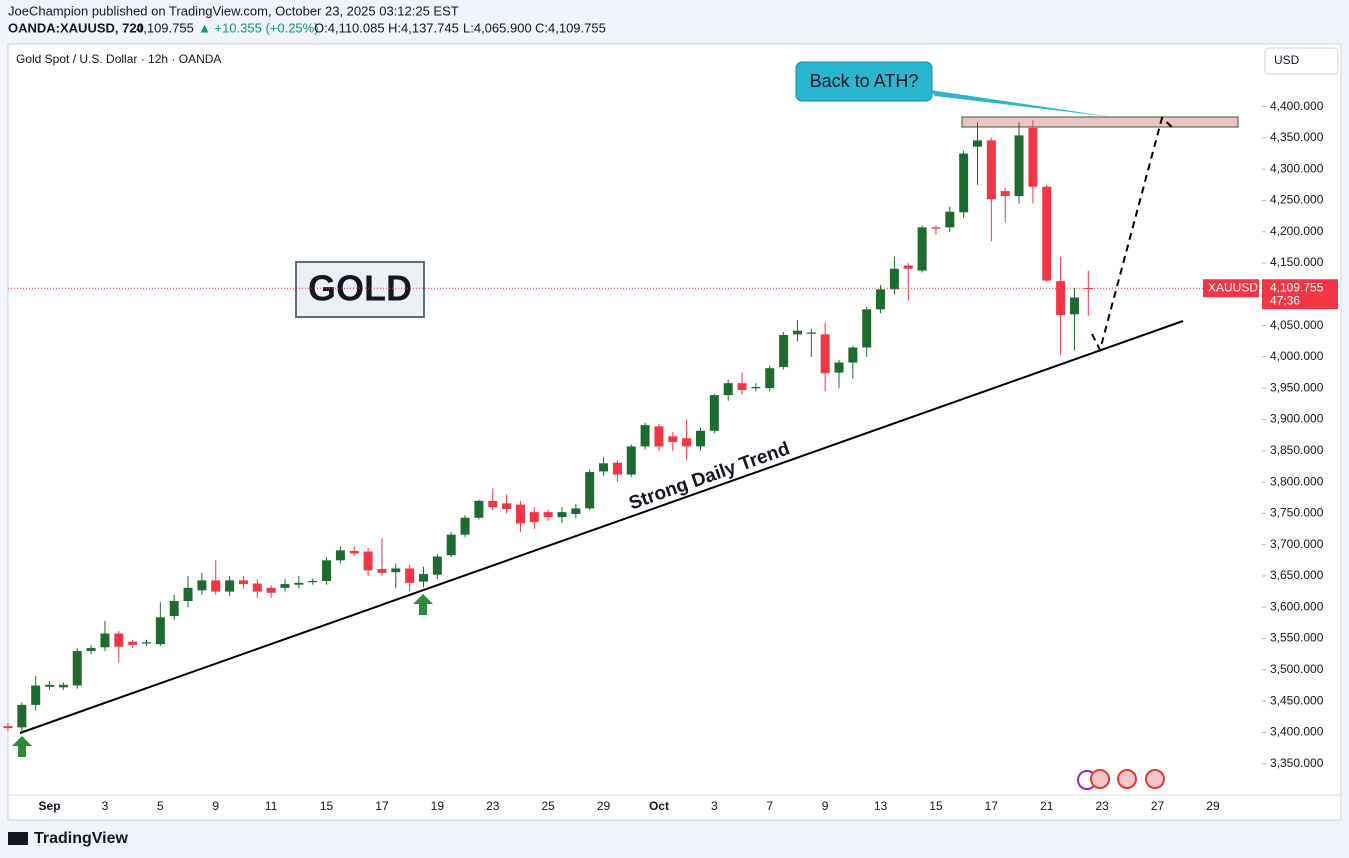  Describe the element at coordinates (1297, 231) in the screenshot. I see `y-tick-label: 4,200.000` at that location.